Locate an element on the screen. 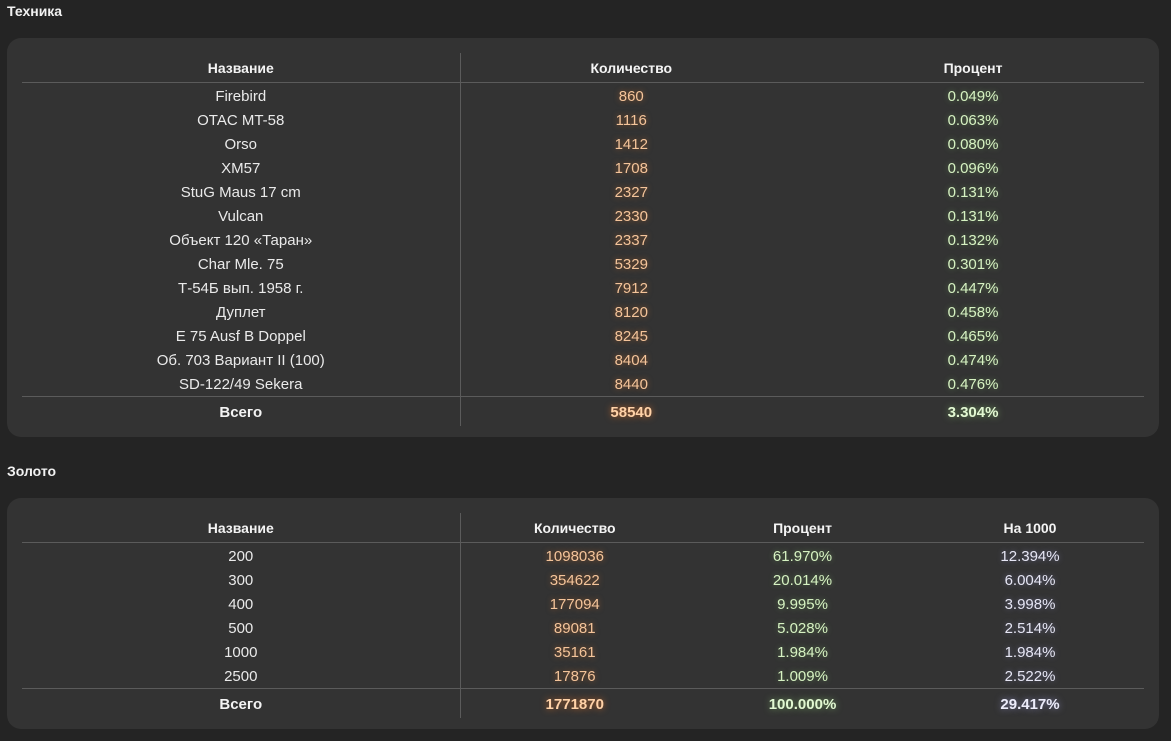 This screenshot has width=1171, height=741. tech-cell-pct: 0.080% is located at coordinates (973, 144).